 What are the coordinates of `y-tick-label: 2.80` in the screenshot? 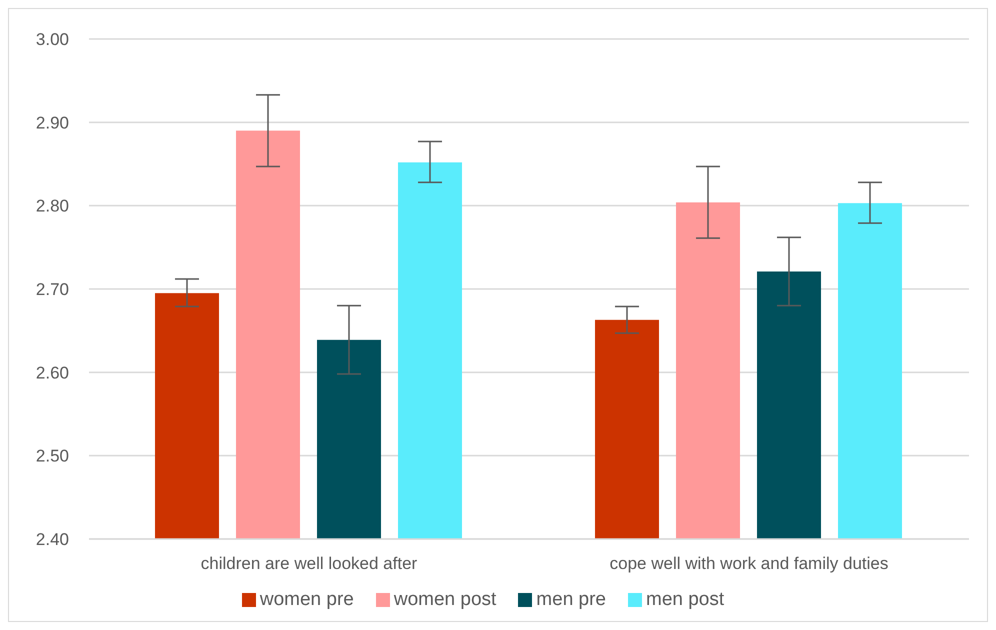 It's located at (52, 206).